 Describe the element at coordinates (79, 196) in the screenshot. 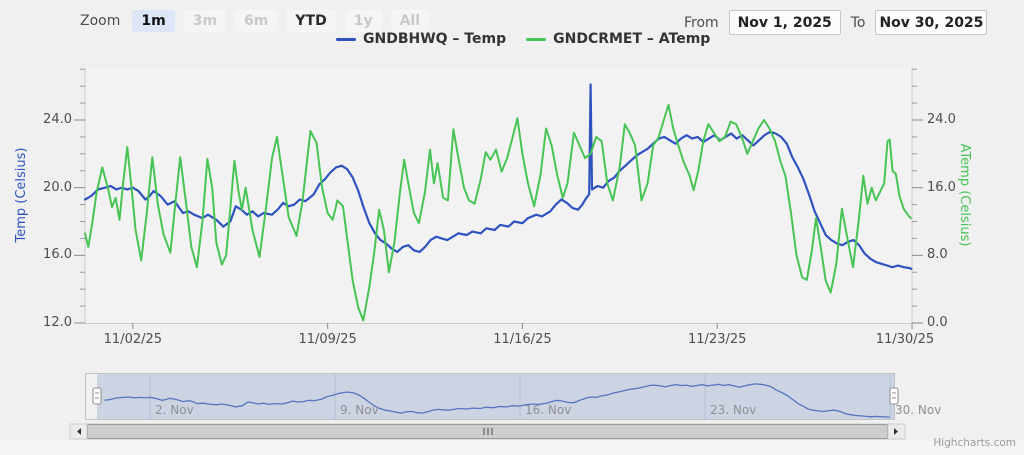

I see `left-axis-ticks` at that location.